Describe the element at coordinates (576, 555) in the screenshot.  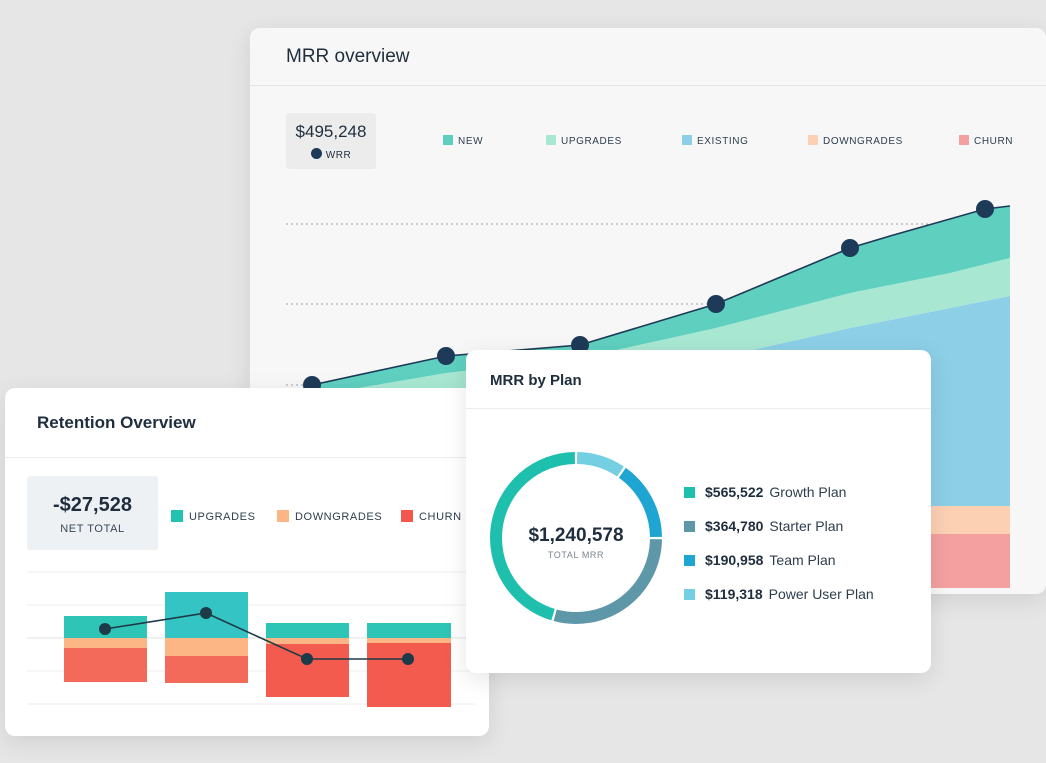
I see `total-mrr-label: TOTAL MRR` at that location.